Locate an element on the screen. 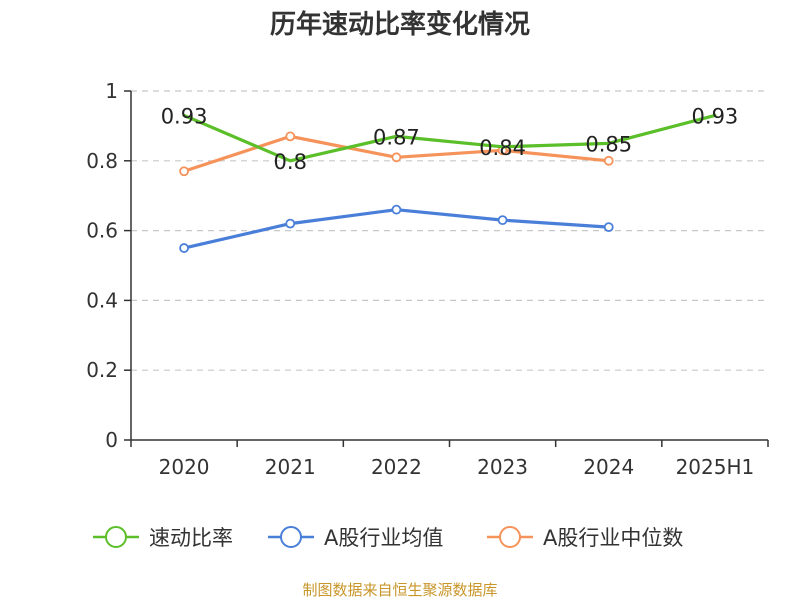 This screenshot has height=600, width=800. label-layer: 0.93 0.8 0.87 0.84 0.85 0.93 is located at coordinates (450, 138).